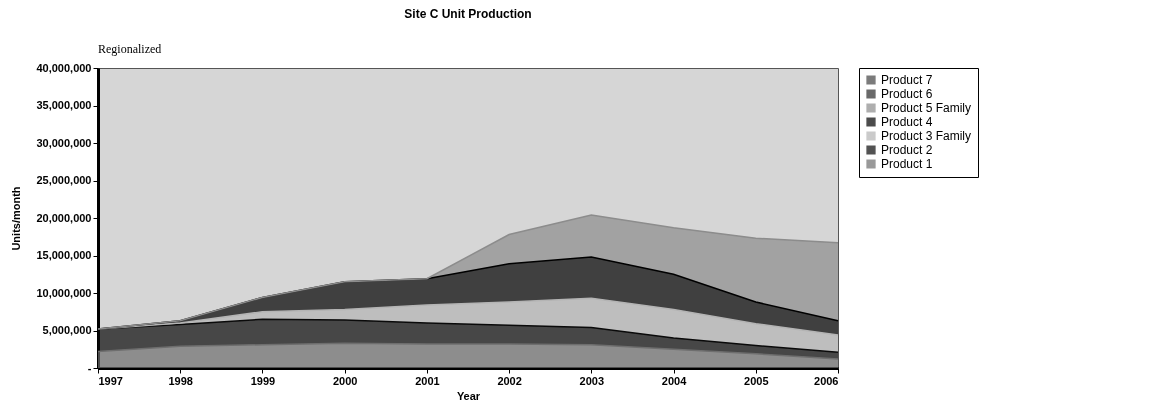  What do you see at coordinates (468, 14) in the screenshot?
I see `chart-title: Site C Unit Production` at bounding box center [468, 14].